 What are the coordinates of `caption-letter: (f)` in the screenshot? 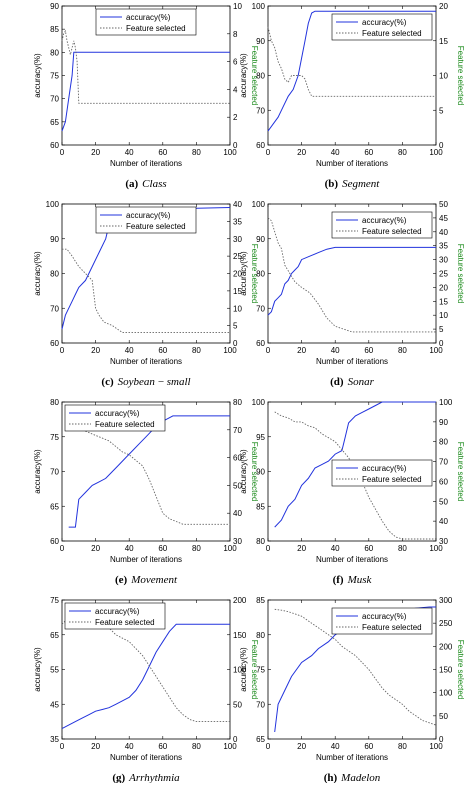 It's located at (338, 580).